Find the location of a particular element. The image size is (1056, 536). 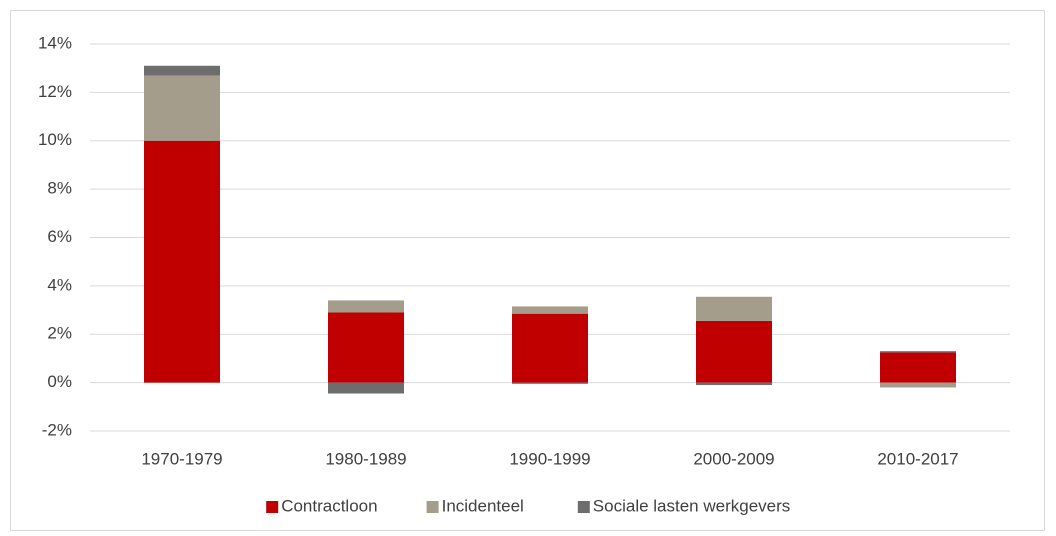

y-tick-label: 14% is located at coordinates (55, 42).